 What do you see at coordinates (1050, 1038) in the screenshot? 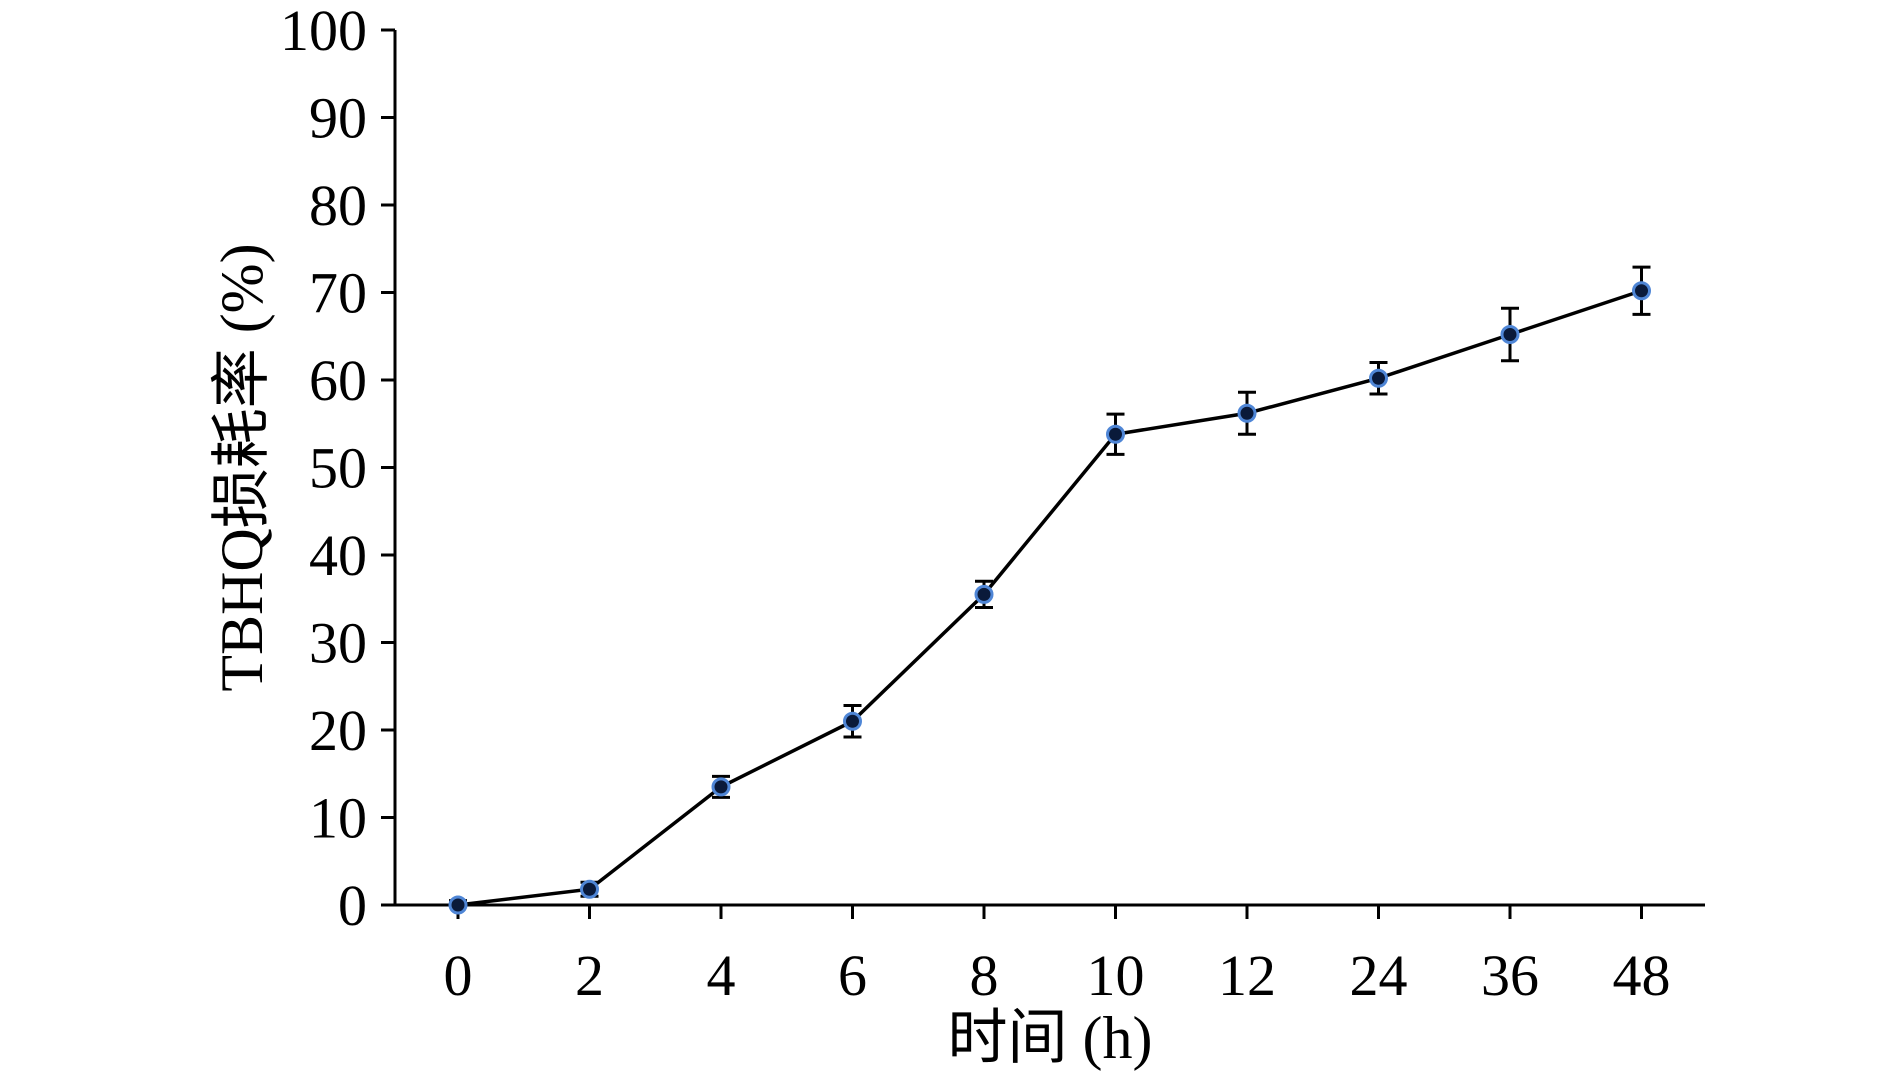
I see `x-axis-title: 时间 (h)` at bounding box center [1050, 1038].